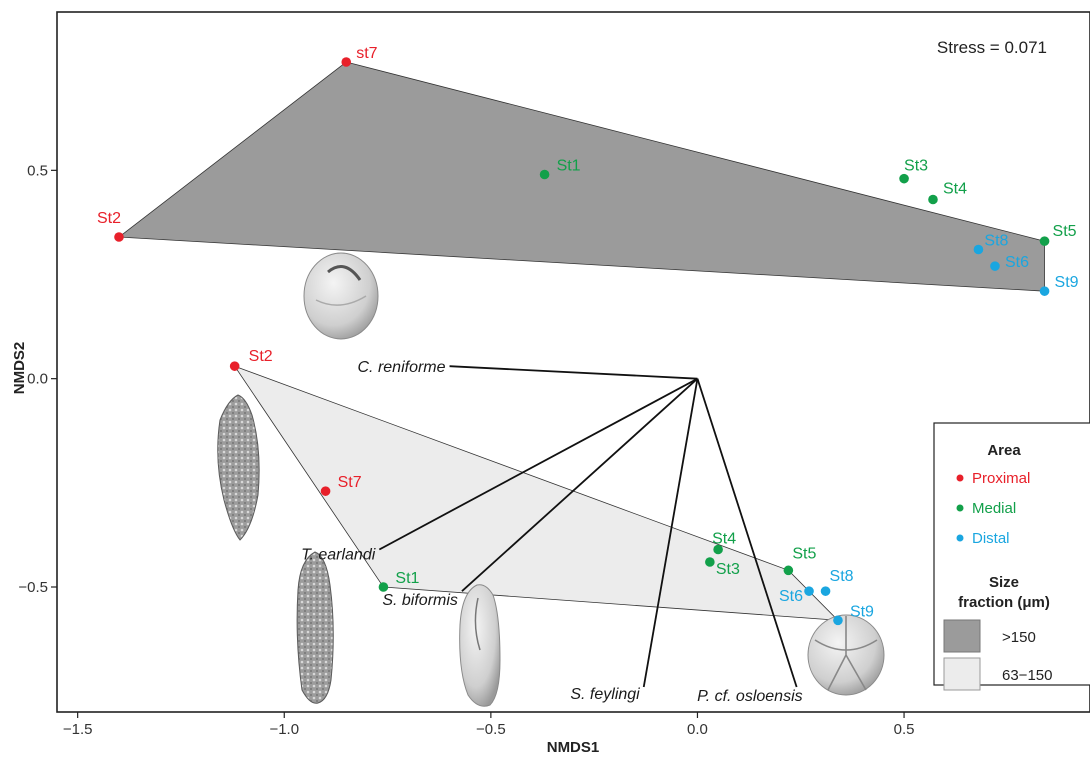  Describe the element at coordinates (710, 562) in the screenshot. I see `point-small-st3` at that location.